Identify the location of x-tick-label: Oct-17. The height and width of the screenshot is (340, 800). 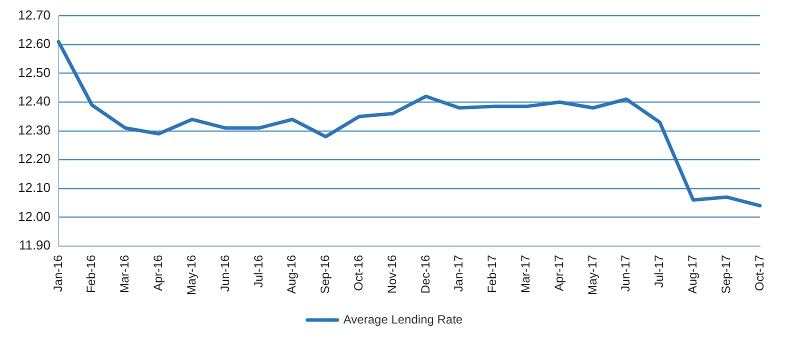
(759, 272).